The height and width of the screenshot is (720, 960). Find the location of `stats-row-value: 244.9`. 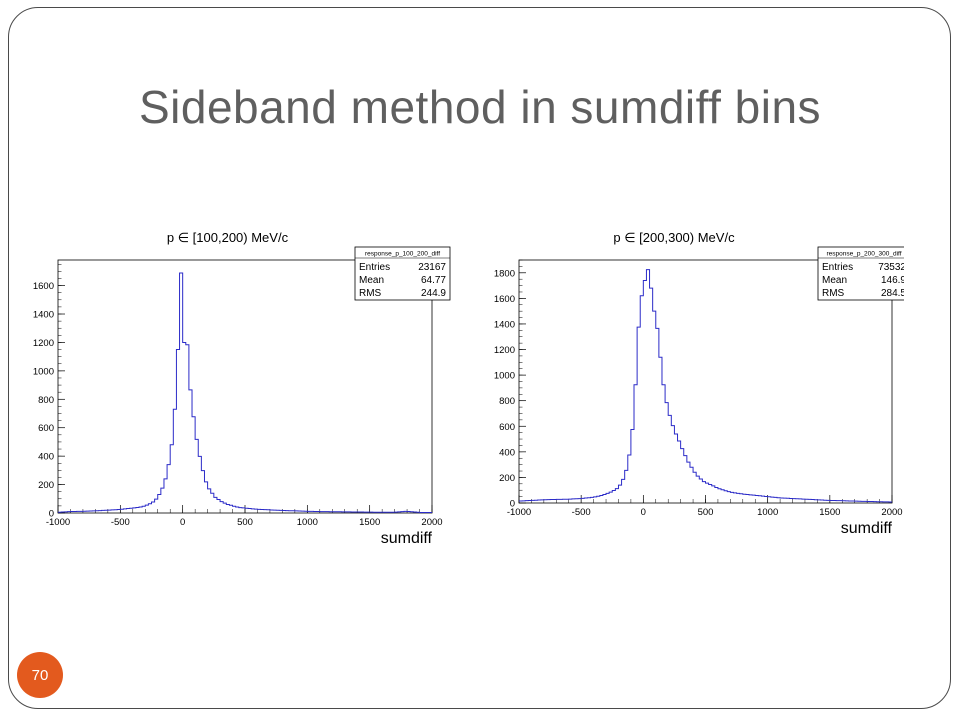

stats-row-value: 244.9 is located at coordinates (433, 293).